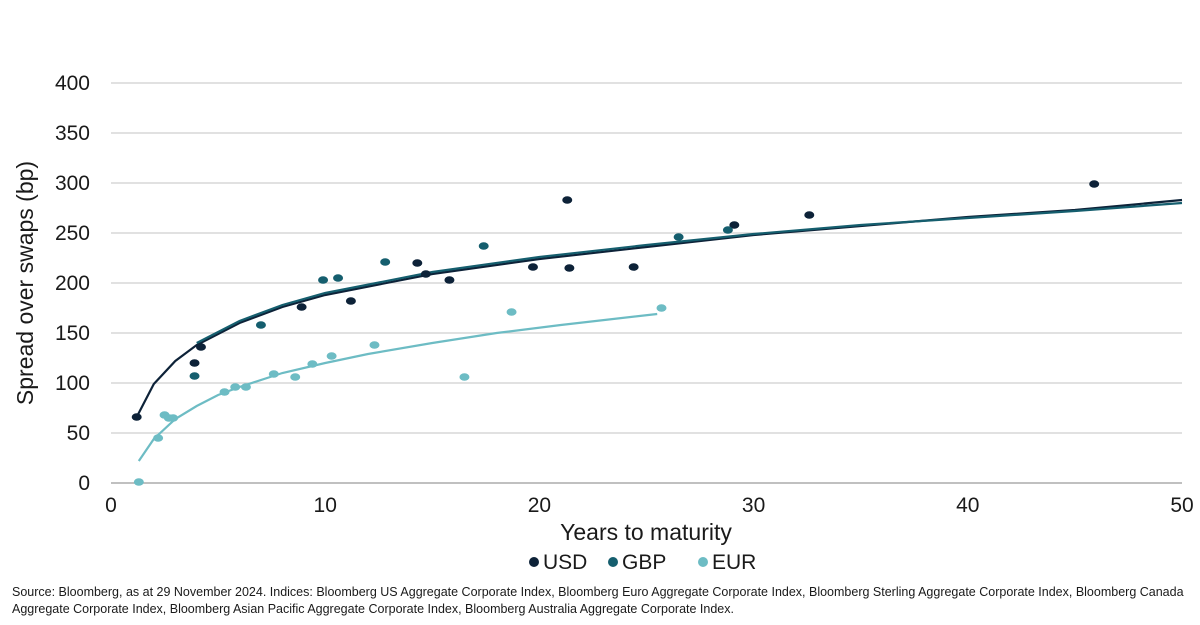 This screenshot has width=1200, height=625. Describe the element at coordinates (111, 505) in the screenshot. I see `x-tick-0: 0` at that location.